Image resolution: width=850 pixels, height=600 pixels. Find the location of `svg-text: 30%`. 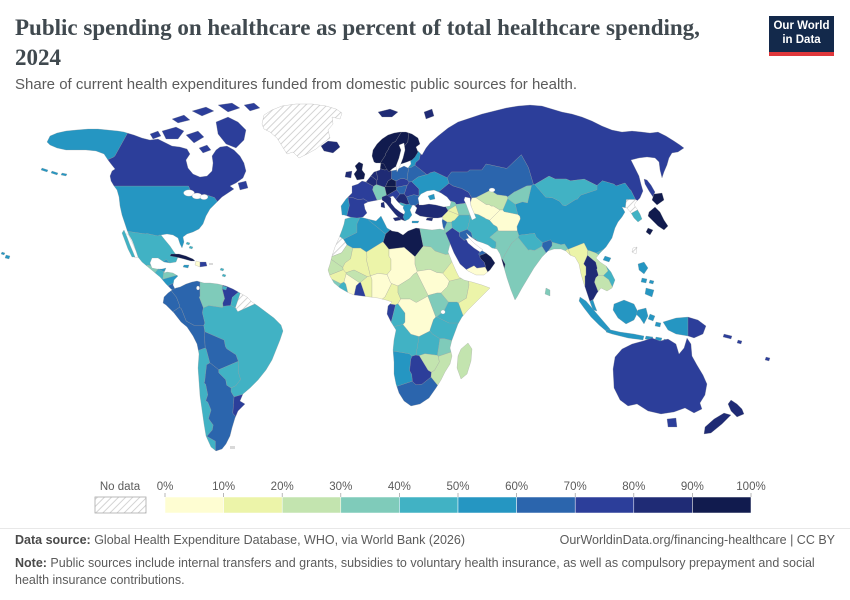

svg-text: 30% is located at coordinates (340, 487).